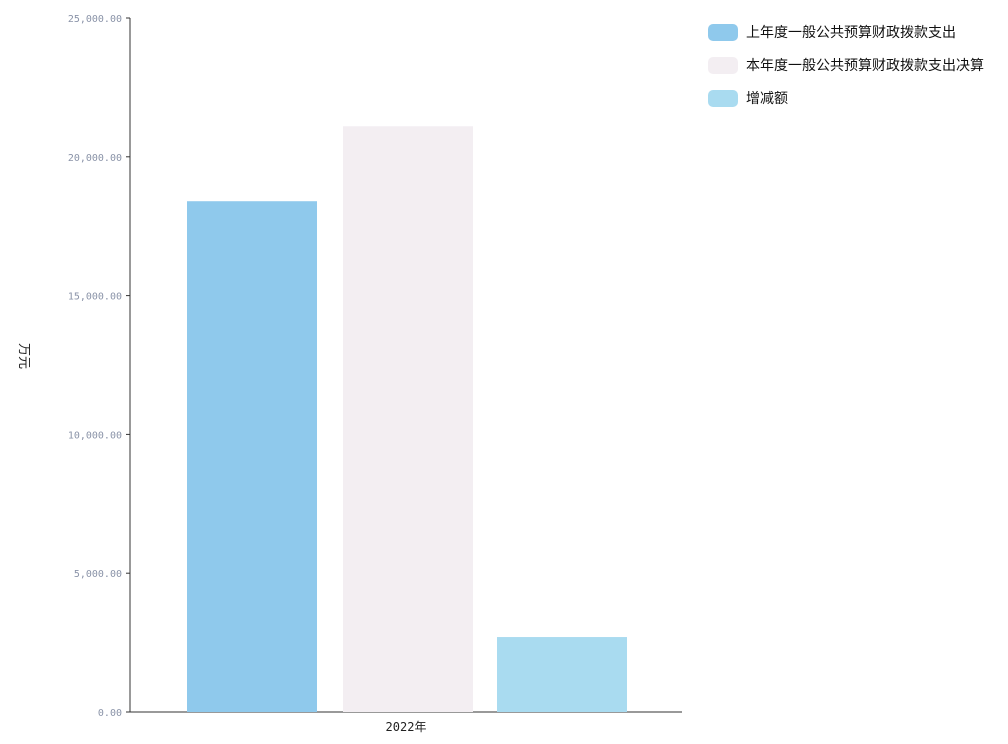 This screenshot has height=744, width=1008. I want to click on legend: 上年度一般公共预算财政拨款支出 本年度一般公共预算财政拨款支出决算 增减额, so click(846, 69).